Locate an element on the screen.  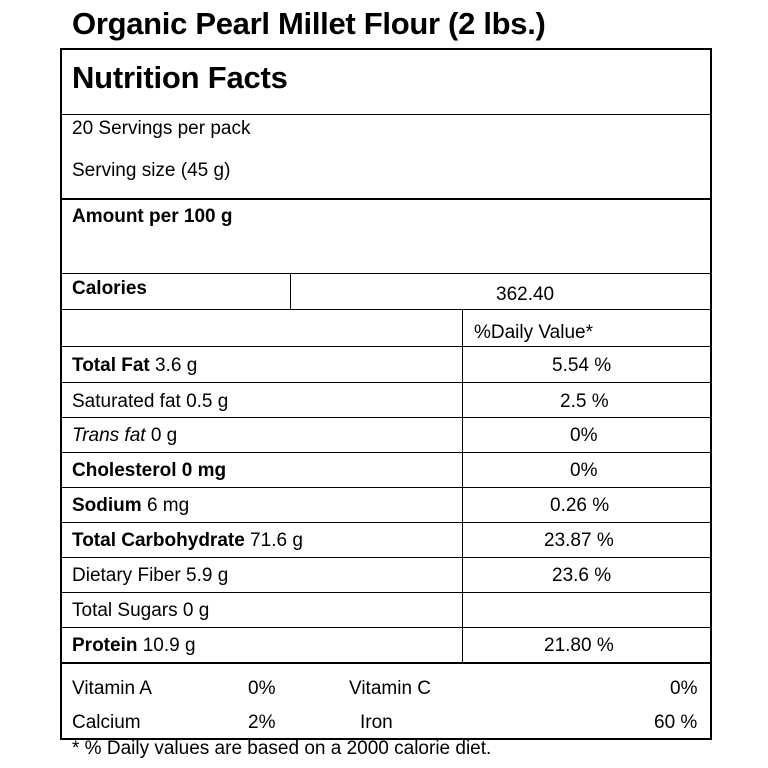
iron-value: 60 % is located at coordinates (676, 722).